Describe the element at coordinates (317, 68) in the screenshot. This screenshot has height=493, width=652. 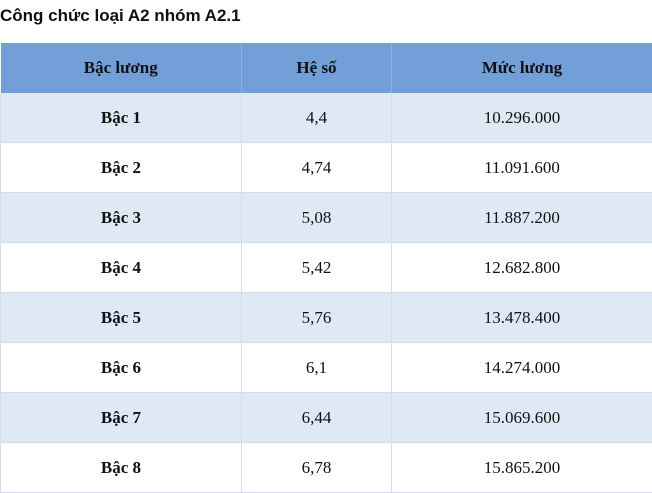
I see `column-header: Hệ số` at that location.